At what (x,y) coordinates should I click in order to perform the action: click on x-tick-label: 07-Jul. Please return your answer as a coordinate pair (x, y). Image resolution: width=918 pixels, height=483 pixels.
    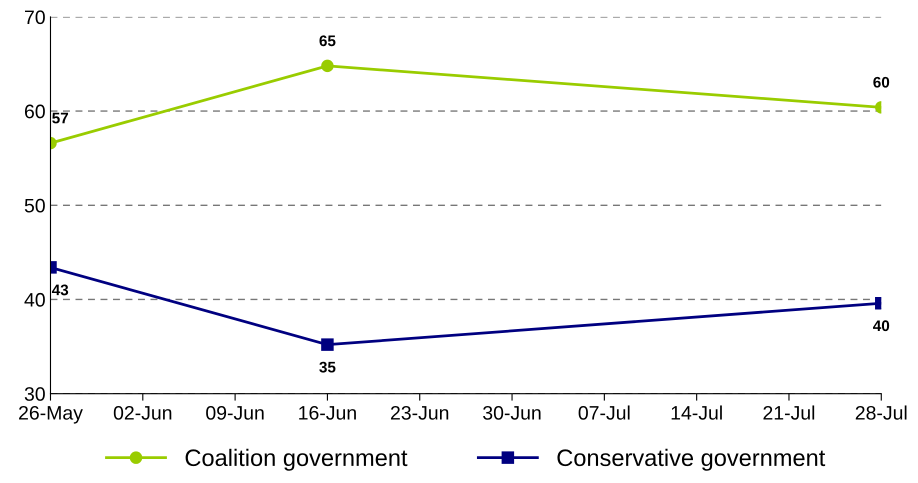
    Looking at the image, I should click on (604, 412).